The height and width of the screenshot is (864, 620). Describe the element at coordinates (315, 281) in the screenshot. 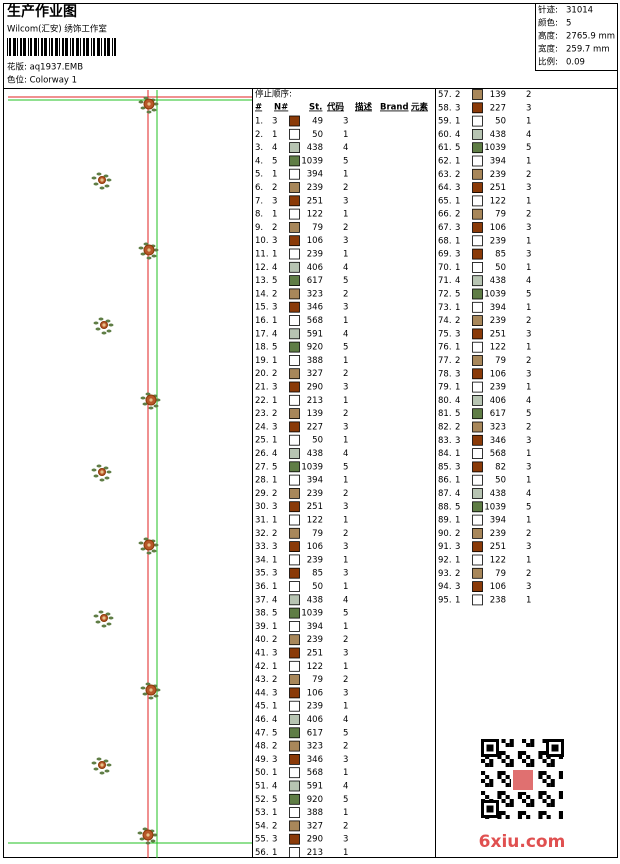

I see `code: 617` at that location.